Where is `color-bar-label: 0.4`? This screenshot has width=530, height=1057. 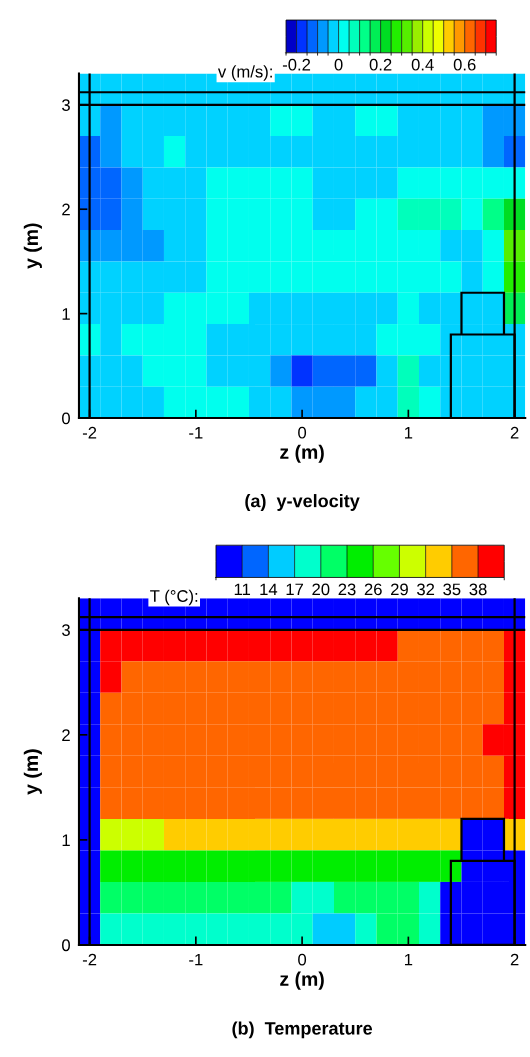 color-bar-label: 0.4 is located at coordinates (422, 64).